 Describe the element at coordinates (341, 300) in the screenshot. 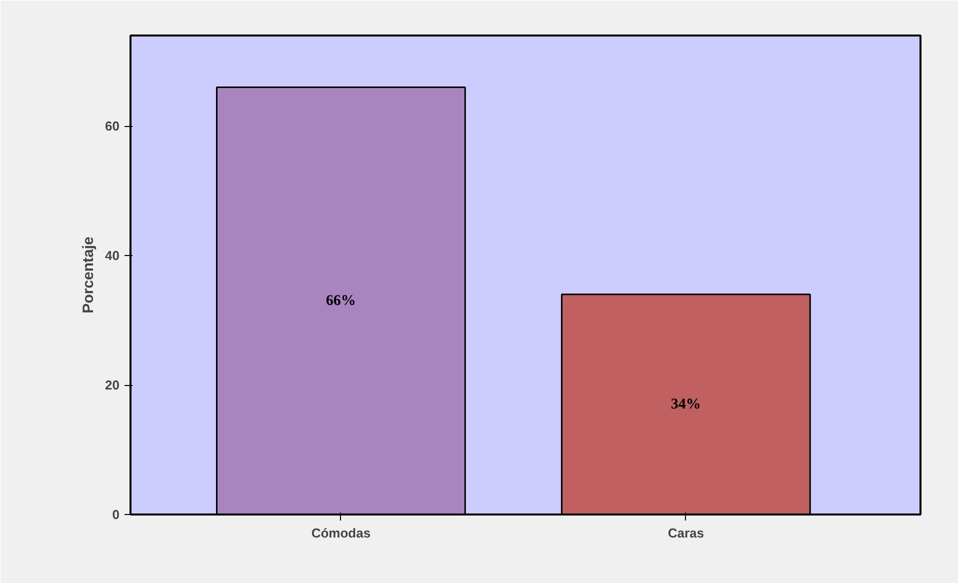

I see `data-label: 66%` at that location.